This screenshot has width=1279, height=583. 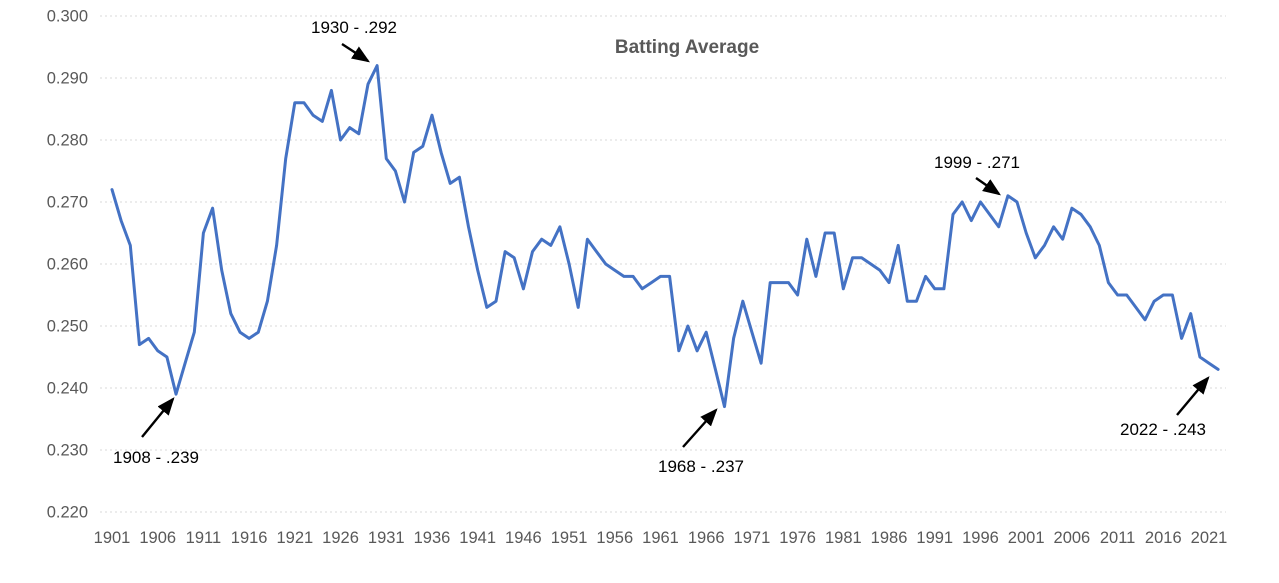 I want to click on x-axis-tick-label: 1946, so click(x=523, y=538).